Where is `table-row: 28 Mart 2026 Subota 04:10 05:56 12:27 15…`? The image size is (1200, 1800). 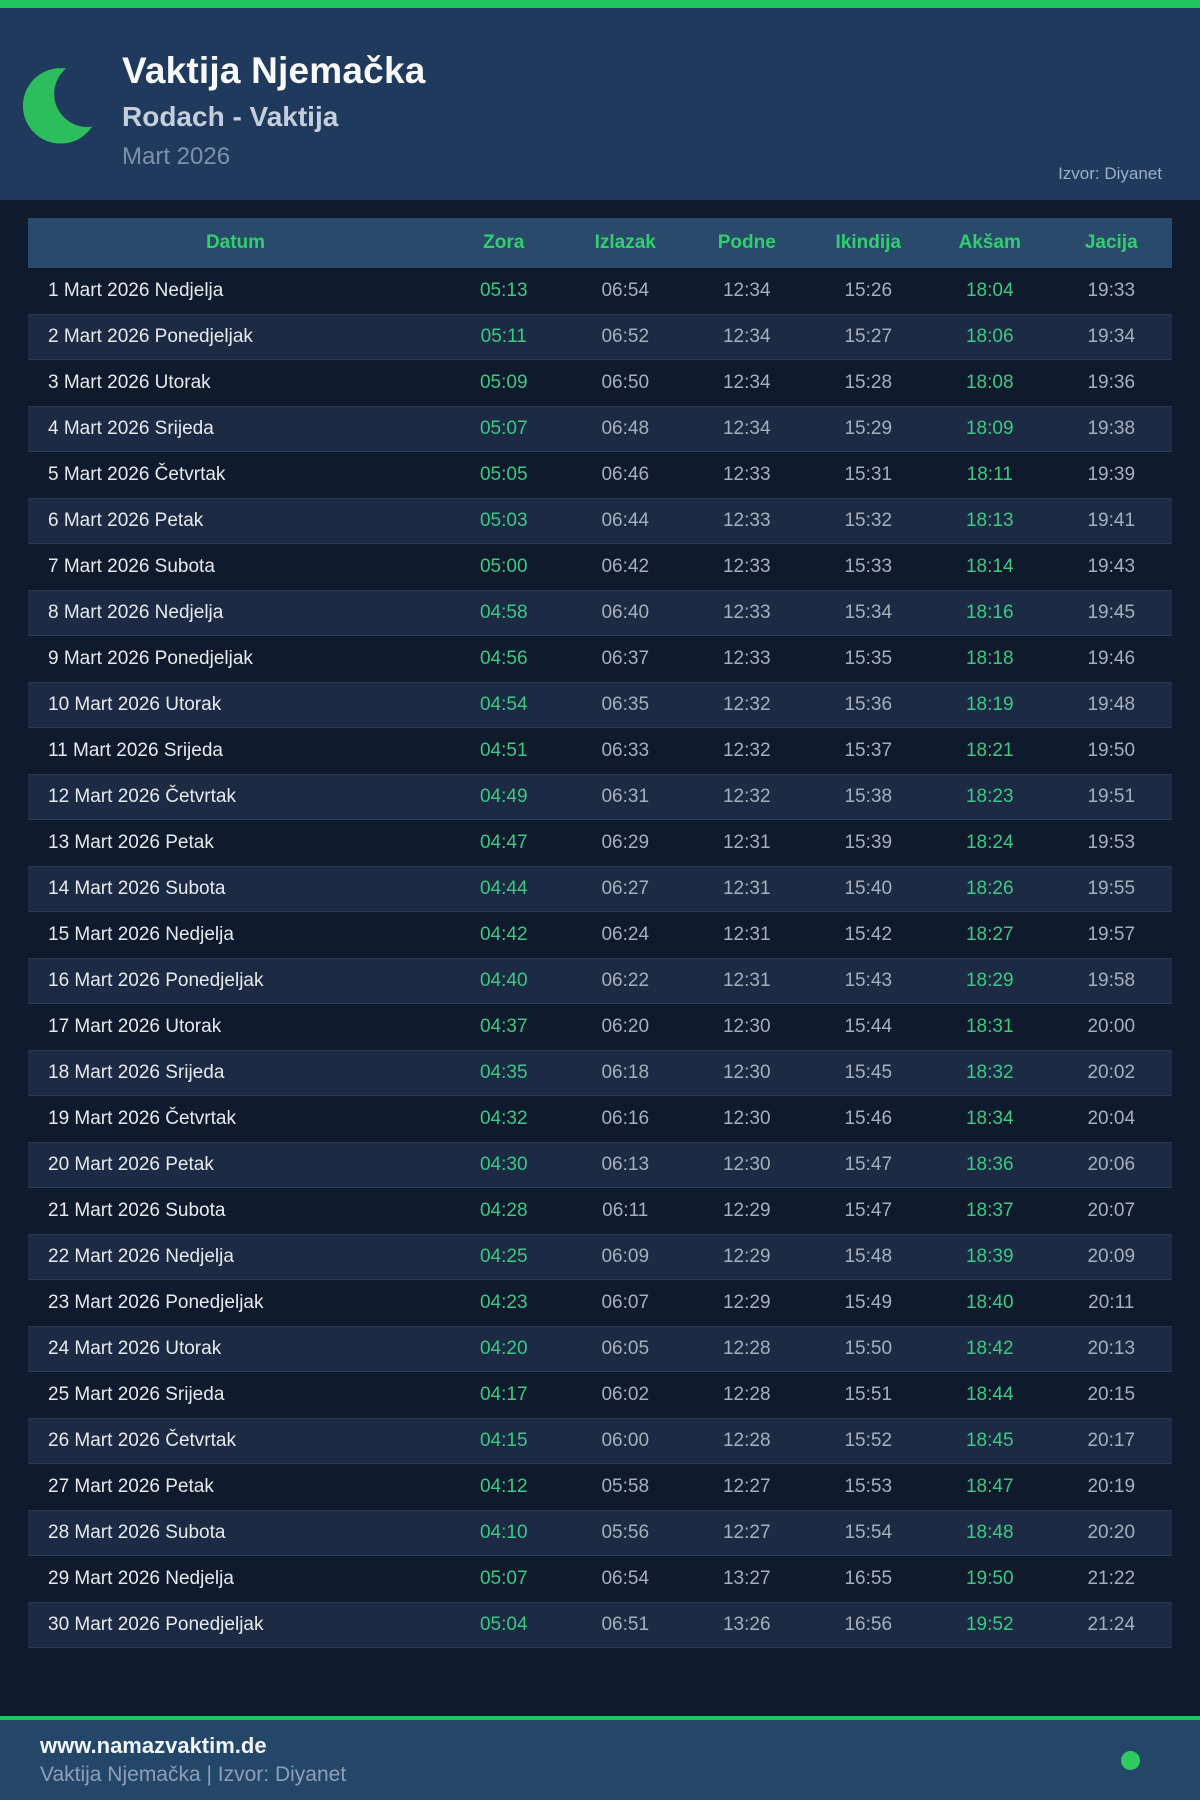 table-row: 28 Mart 2026 Subota 04:10 05:56 12:27 15… is located at coordinates (600, 1533).